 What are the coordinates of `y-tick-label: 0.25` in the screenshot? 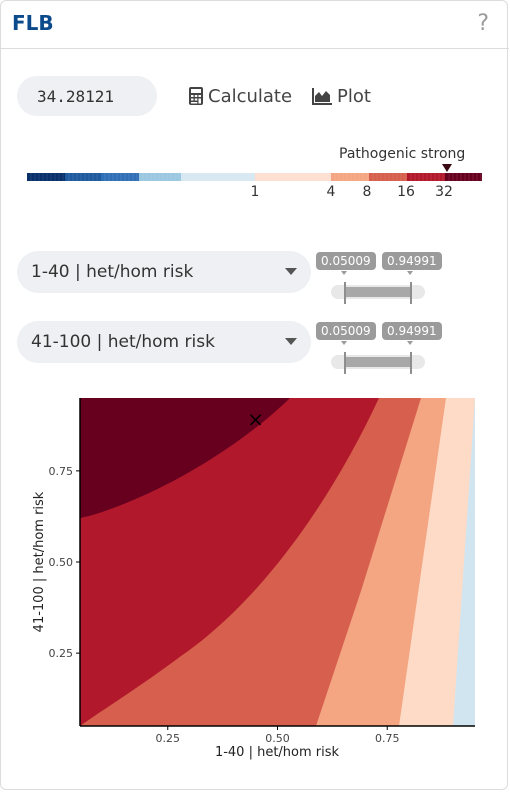 It's located at (61, 653).